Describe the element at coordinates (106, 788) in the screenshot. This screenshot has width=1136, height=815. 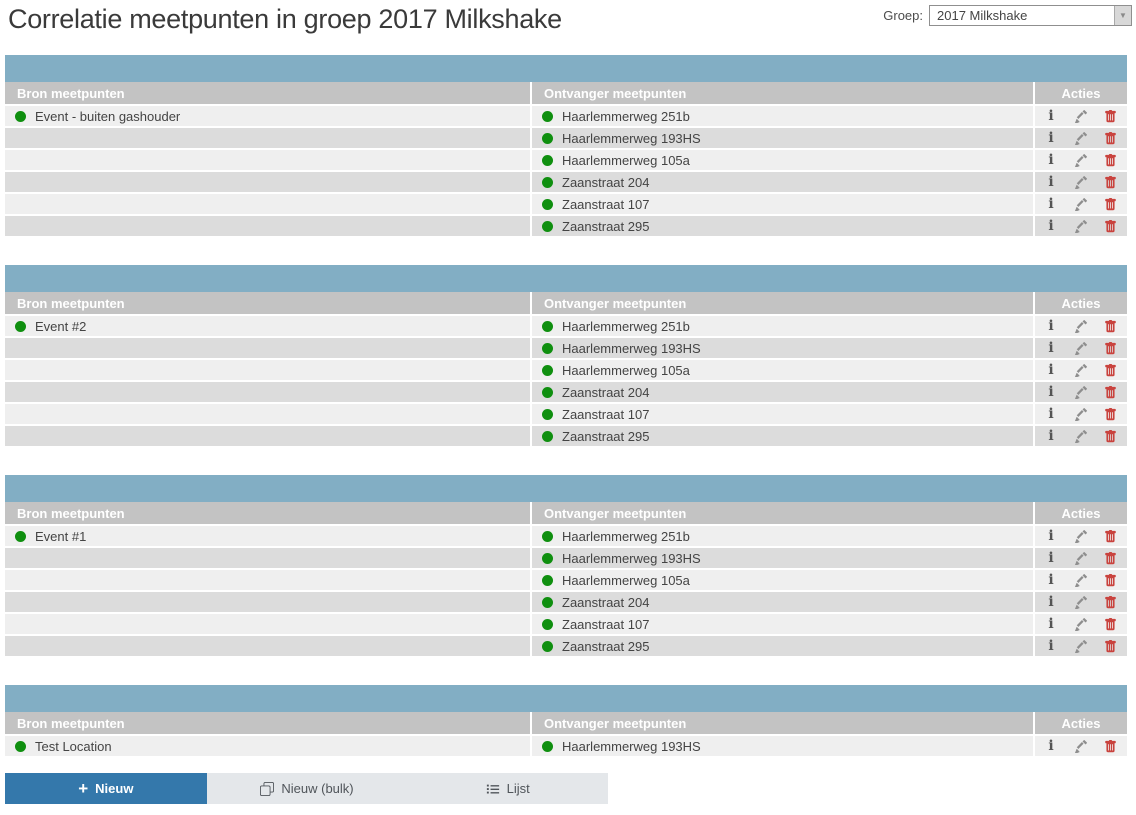
I see `new-button: + Nieuw` at that location.